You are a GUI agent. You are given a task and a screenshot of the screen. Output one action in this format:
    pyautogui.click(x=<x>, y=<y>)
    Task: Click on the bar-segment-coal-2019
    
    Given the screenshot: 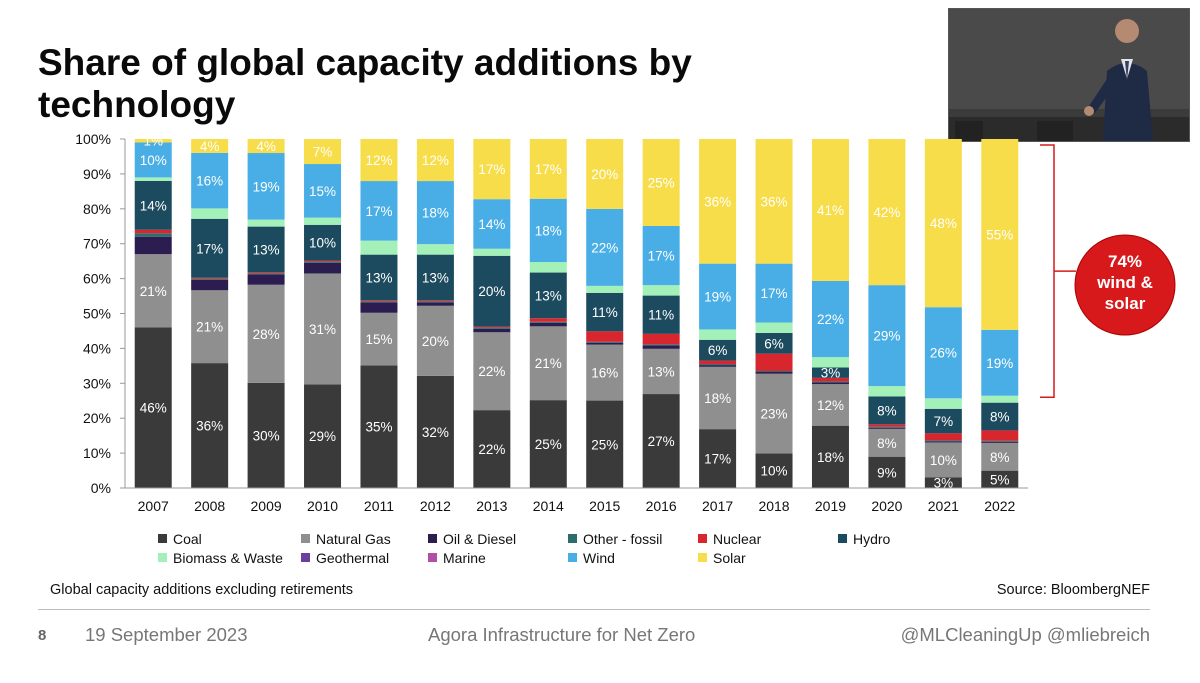 What is the action you would take?
    pyautogui.click(x=830, y=456)
    